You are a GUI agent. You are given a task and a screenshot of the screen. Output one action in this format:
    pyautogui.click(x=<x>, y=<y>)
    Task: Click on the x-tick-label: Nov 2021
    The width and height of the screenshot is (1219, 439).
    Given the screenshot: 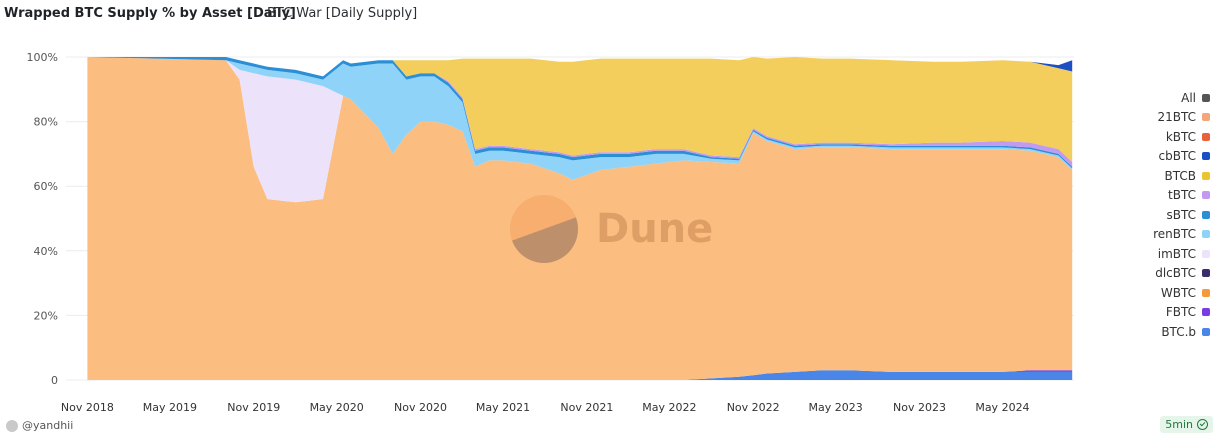 What is the action you would take?
    pyautogui.click(x=586, y=407)
    